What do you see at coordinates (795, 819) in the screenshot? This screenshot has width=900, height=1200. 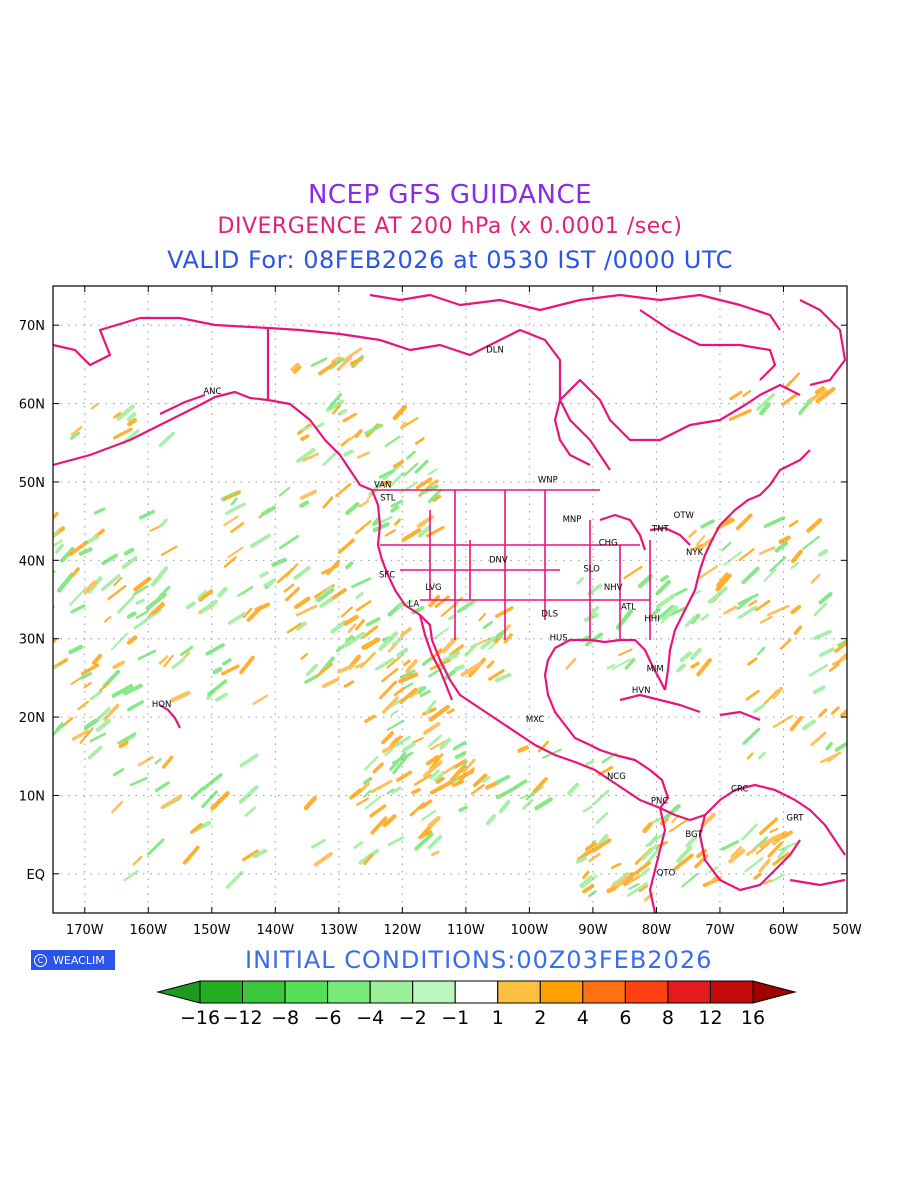 I see `city-label: GRT` at bounding box center [795, 819].